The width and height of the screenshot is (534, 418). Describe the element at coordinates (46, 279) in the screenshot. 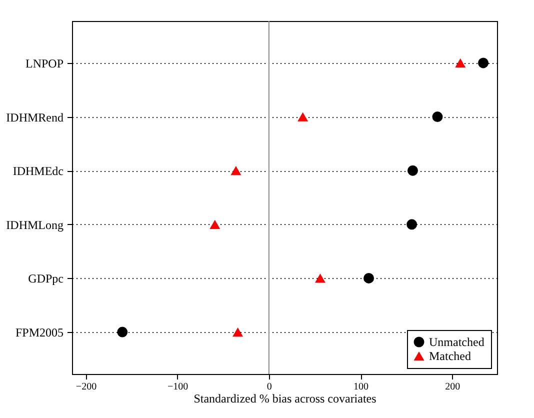

I see `y-tick-label: GDPpc` at that location.